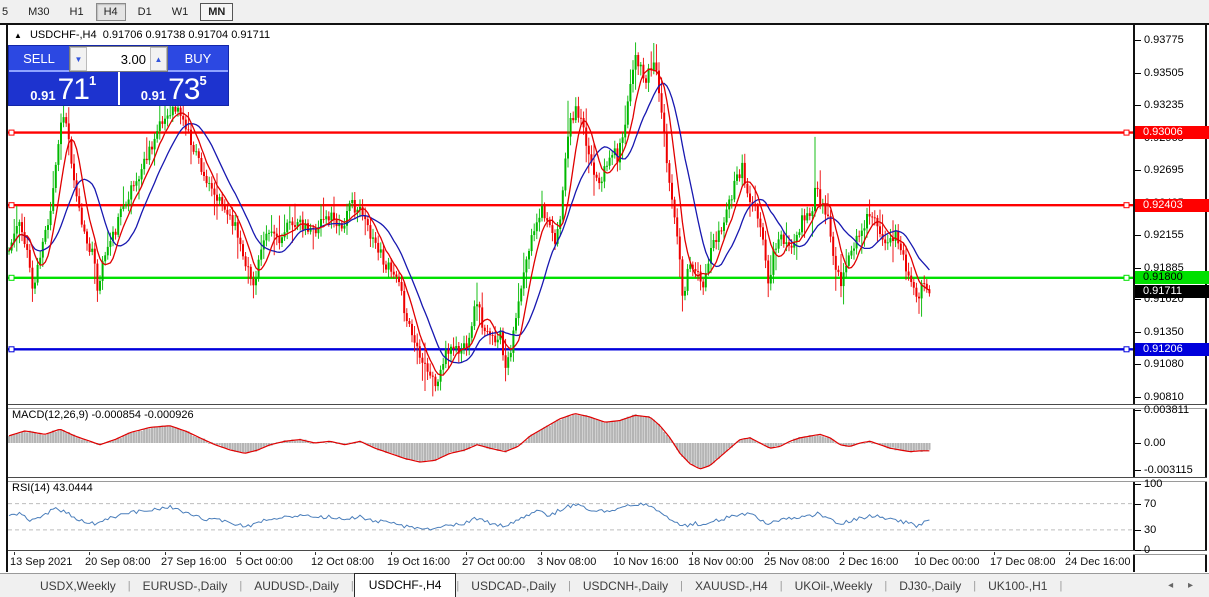 The height and width of the screenshot is (597, 1209). Describe the element at coordinates (118, 59) in the screenshot. I see `volume-input` at that location.